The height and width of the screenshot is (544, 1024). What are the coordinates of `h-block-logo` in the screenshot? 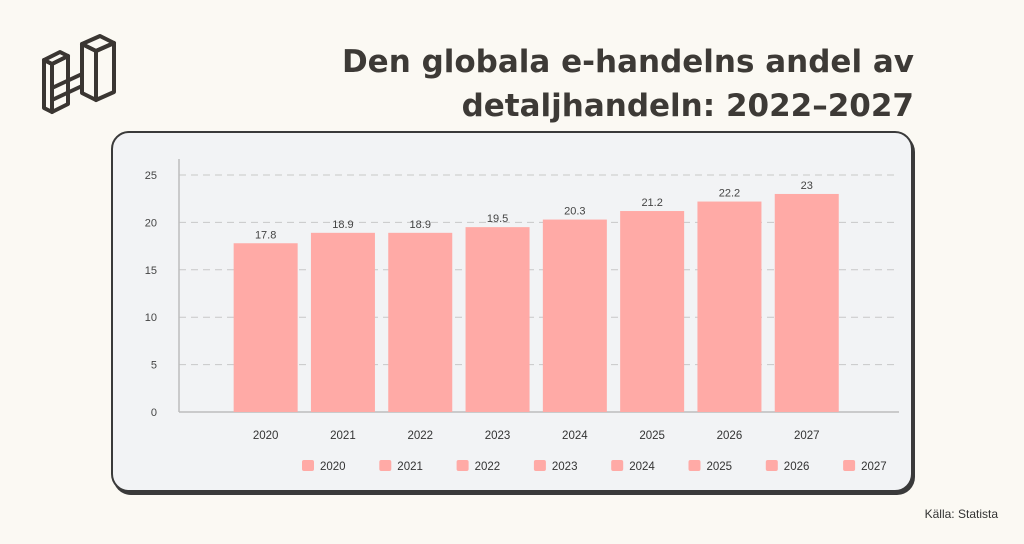 It's located at (79, 74).